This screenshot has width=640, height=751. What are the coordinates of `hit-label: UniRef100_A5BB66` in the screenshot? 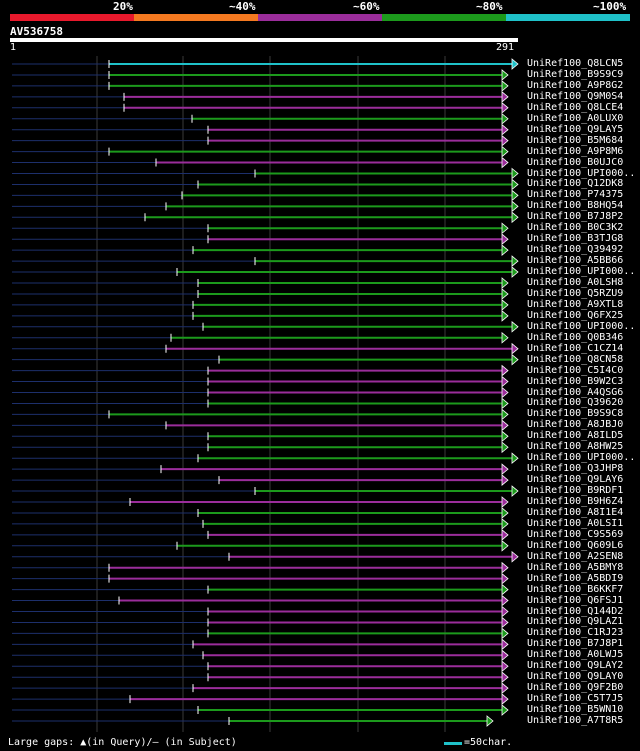 It's located at (575, 261).